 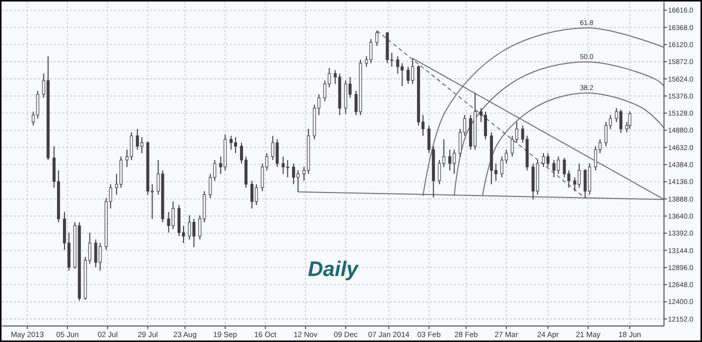 What do you see at coordinates (334, 269) in the screenshot?
I see `text: Daily` at bounding box center [334, 269].